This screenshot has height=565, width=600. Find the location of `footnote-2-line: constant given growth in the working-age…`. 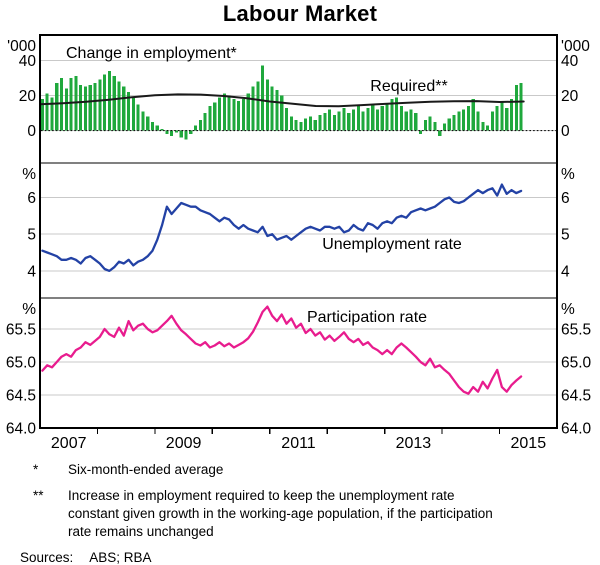

footnote-2-line: constant given growth in the working-age… is located at coordinates (280, 513).